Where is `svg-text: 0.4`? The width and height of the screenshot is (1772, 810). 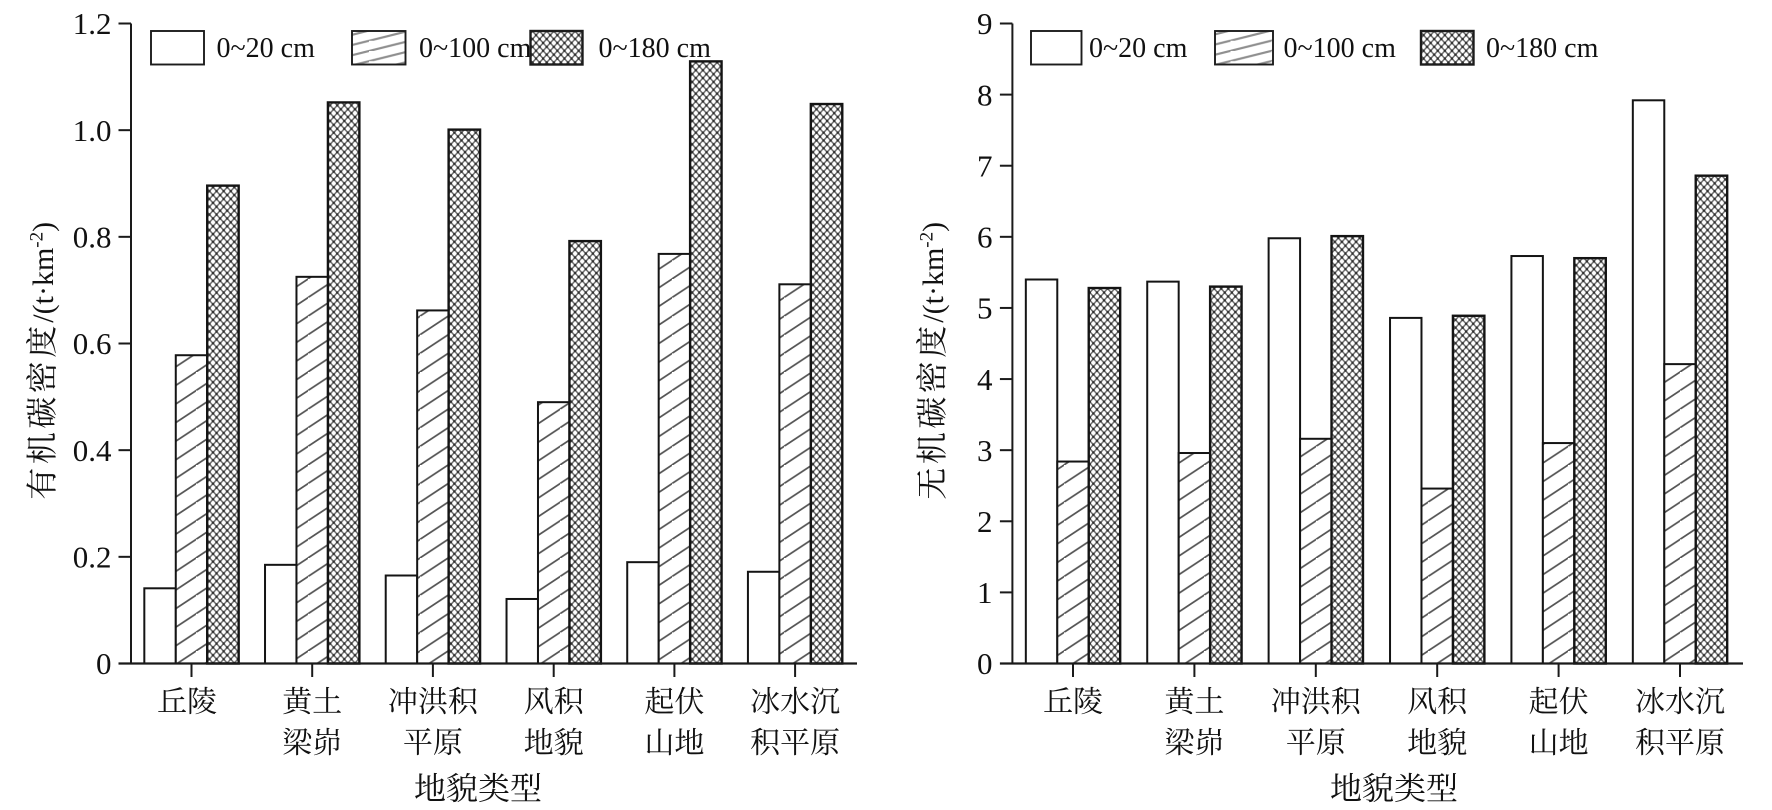
svg-text: 0.4 is located at coordinates (92, 450).